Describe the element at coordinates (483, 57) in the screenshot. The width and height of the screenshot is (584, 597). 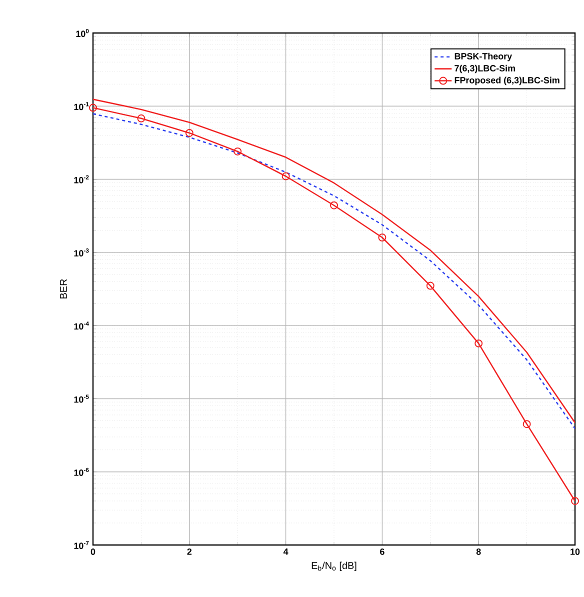
I see `legend-label: BPSK-Theory` at that location.